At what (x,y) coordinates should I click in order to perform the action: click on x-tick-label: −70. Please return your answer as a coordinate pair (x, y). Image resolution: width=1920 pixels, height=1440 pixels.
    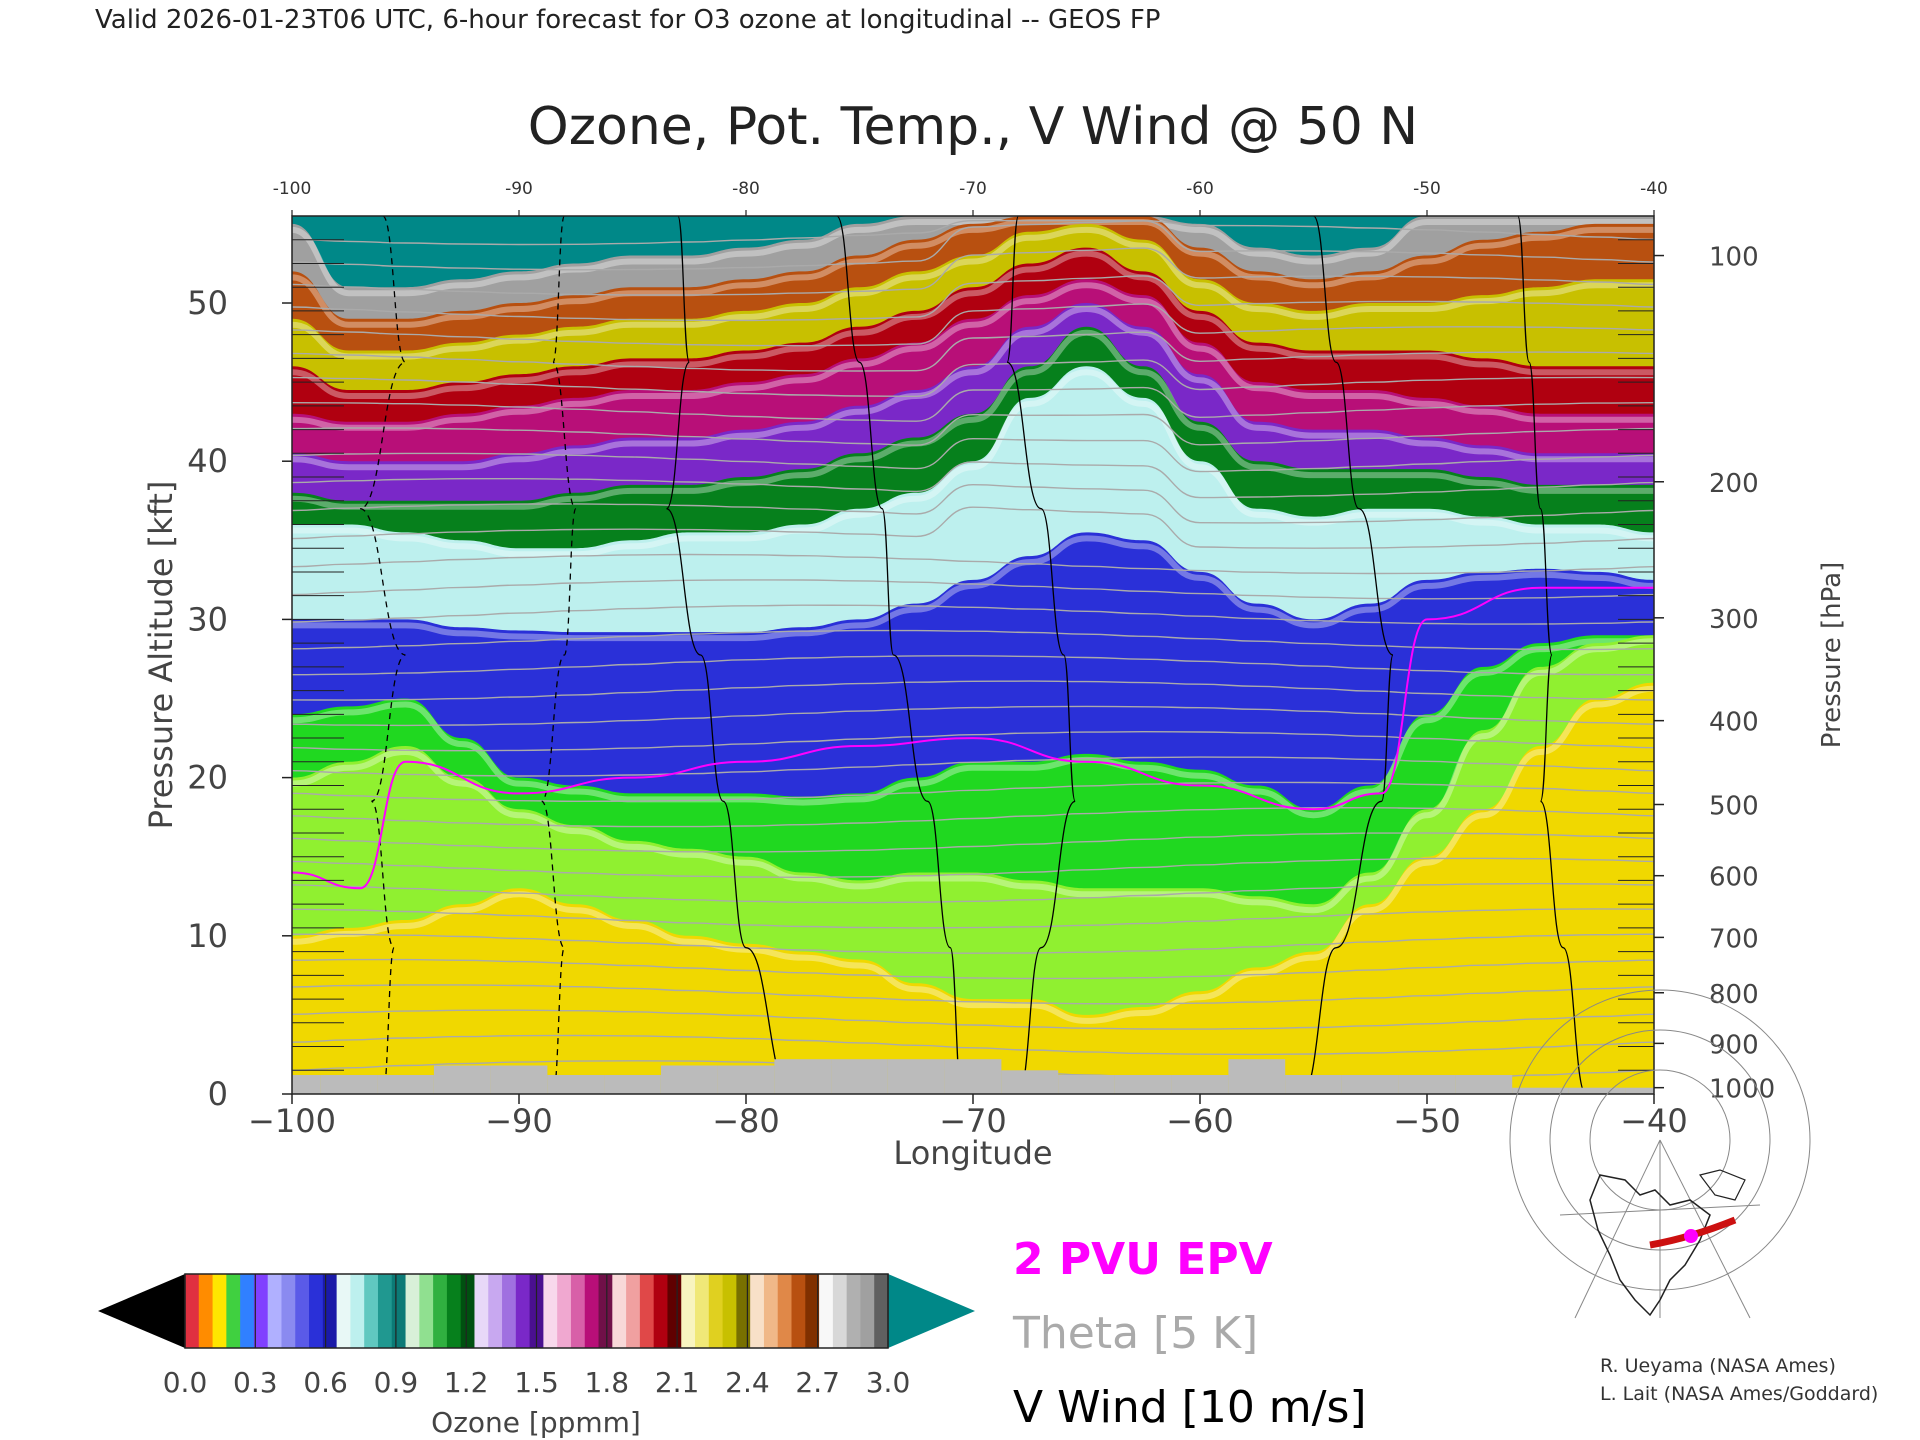
    Looking at the image, I should click on (973, 1121).